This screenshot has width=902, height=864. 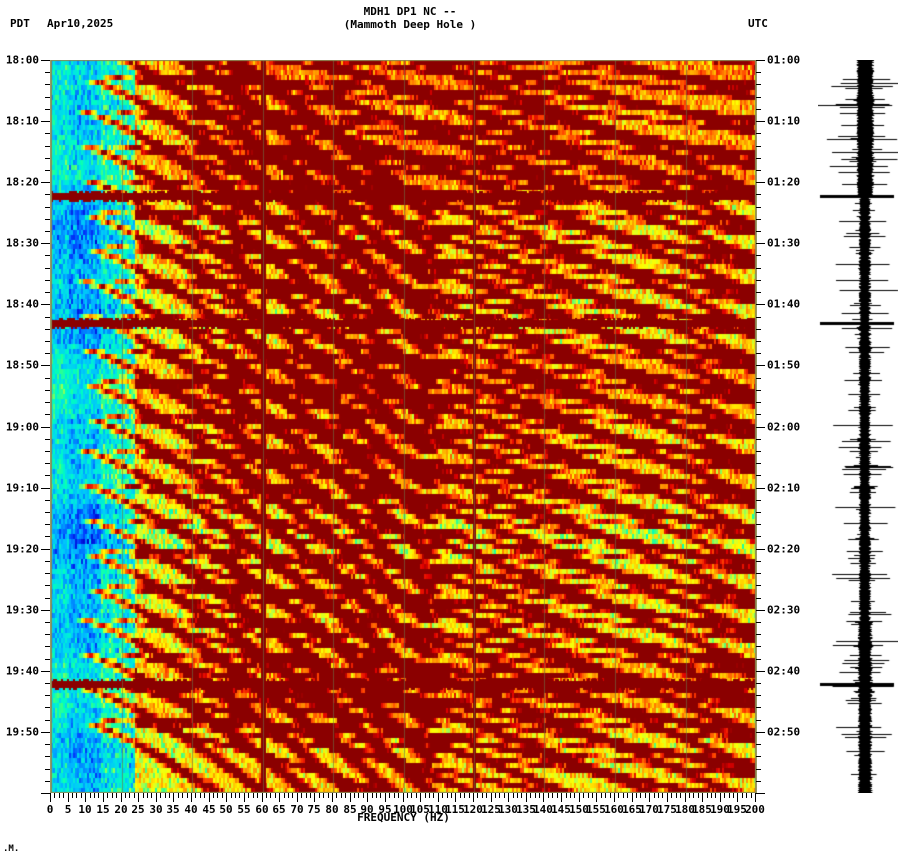 I want to click on seismogram-trace, so click(x=858, y=426).